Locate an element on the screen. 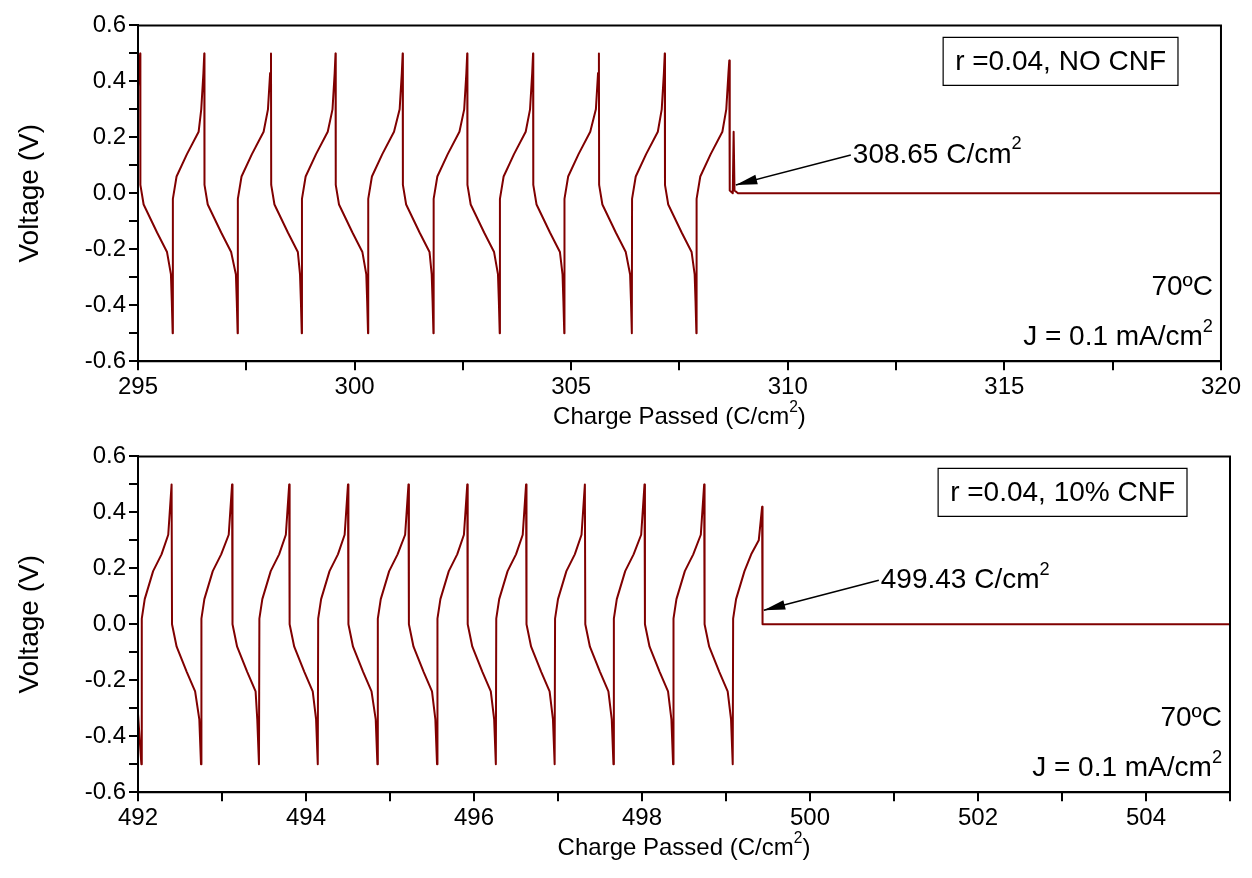 This screenshot has height=878, width=1252. annotation: r =0.04, NO CNF is located at coordinates (1060, 61).